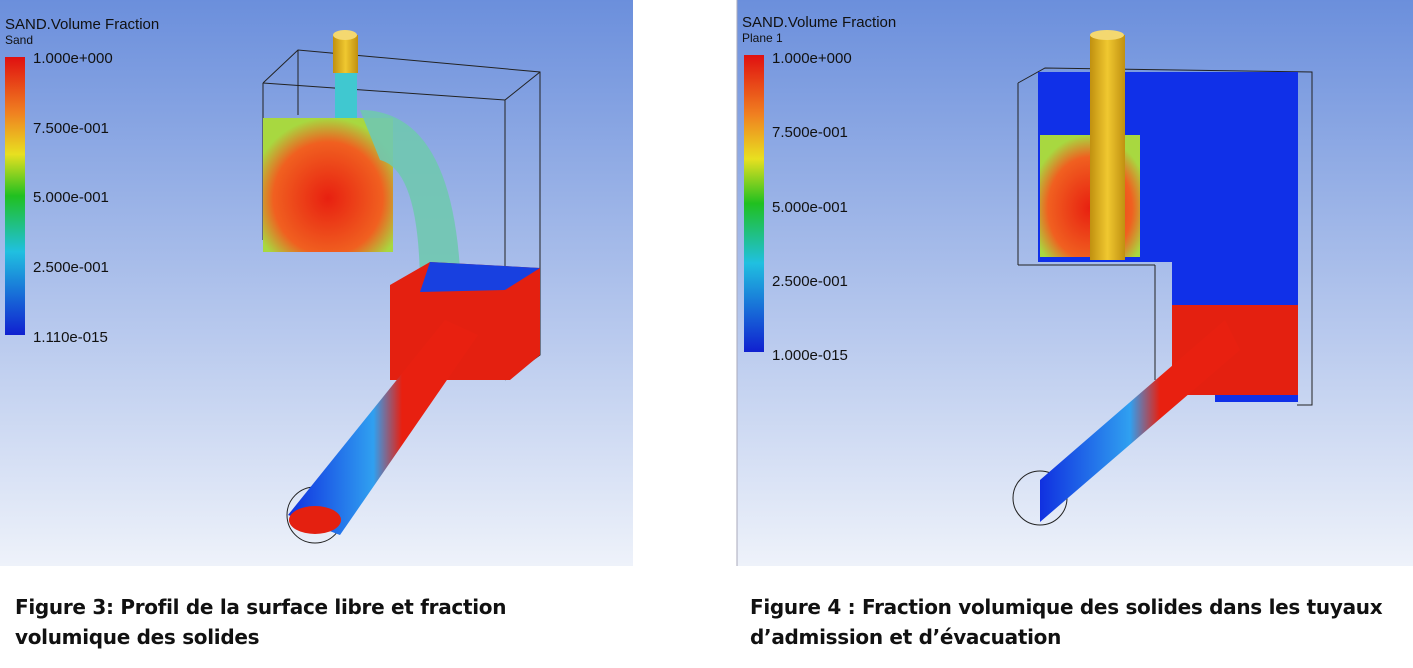 The width and height of the screenshot is (1413, 668). I want to click on legend-label: 1.110e-015, so click(70, 337).